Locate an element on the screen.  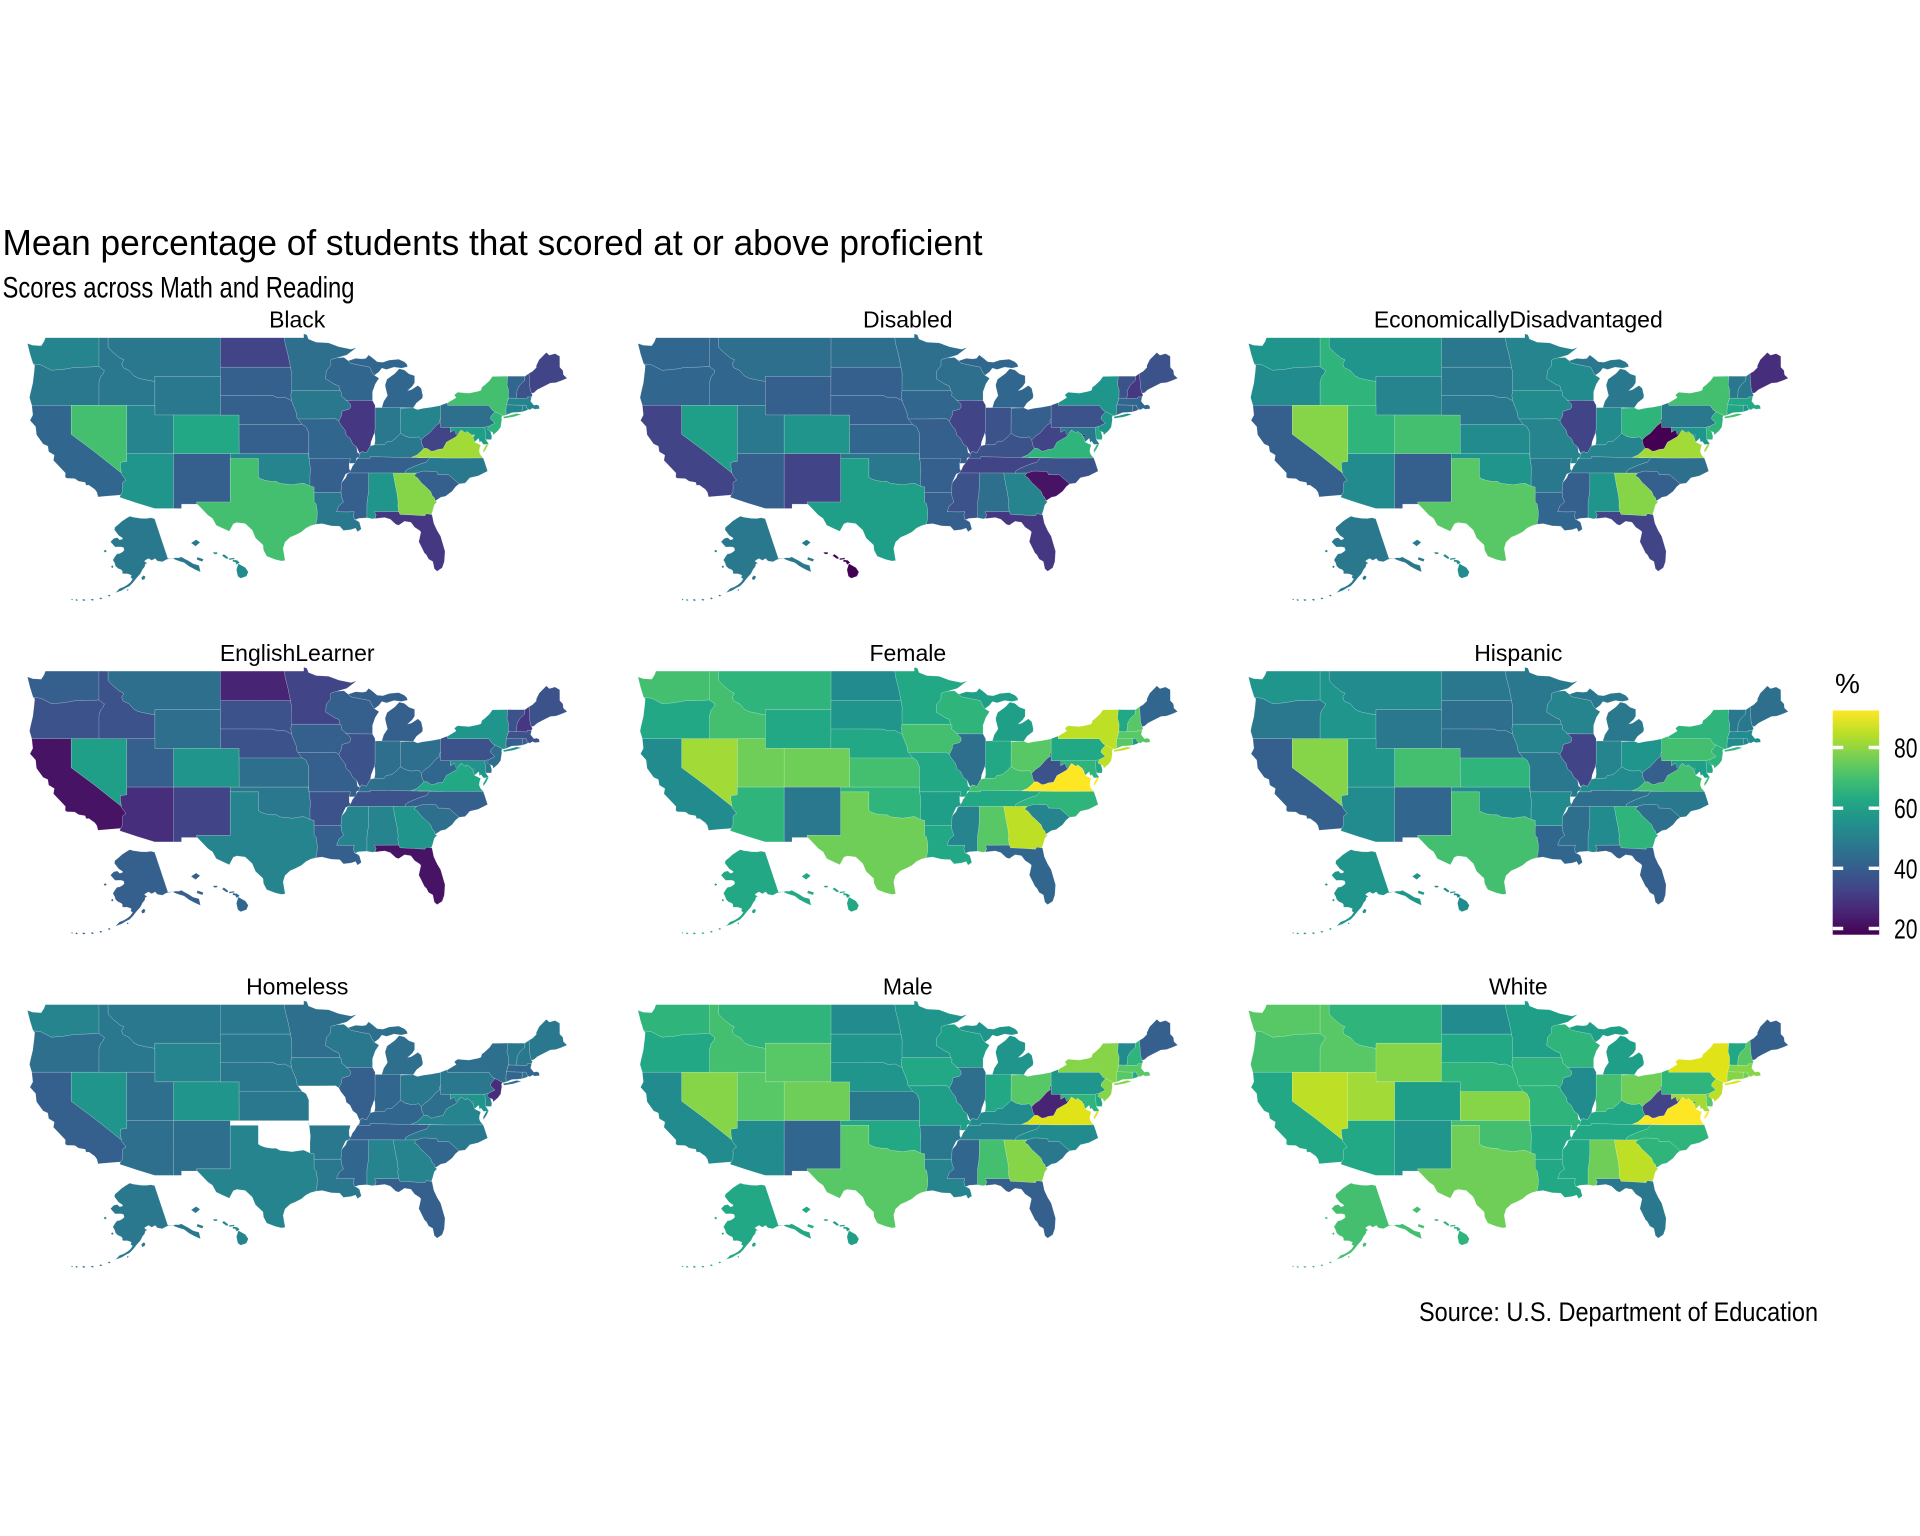
svg-text: Scores across Math and Reading is located at coordinates (179, 288).